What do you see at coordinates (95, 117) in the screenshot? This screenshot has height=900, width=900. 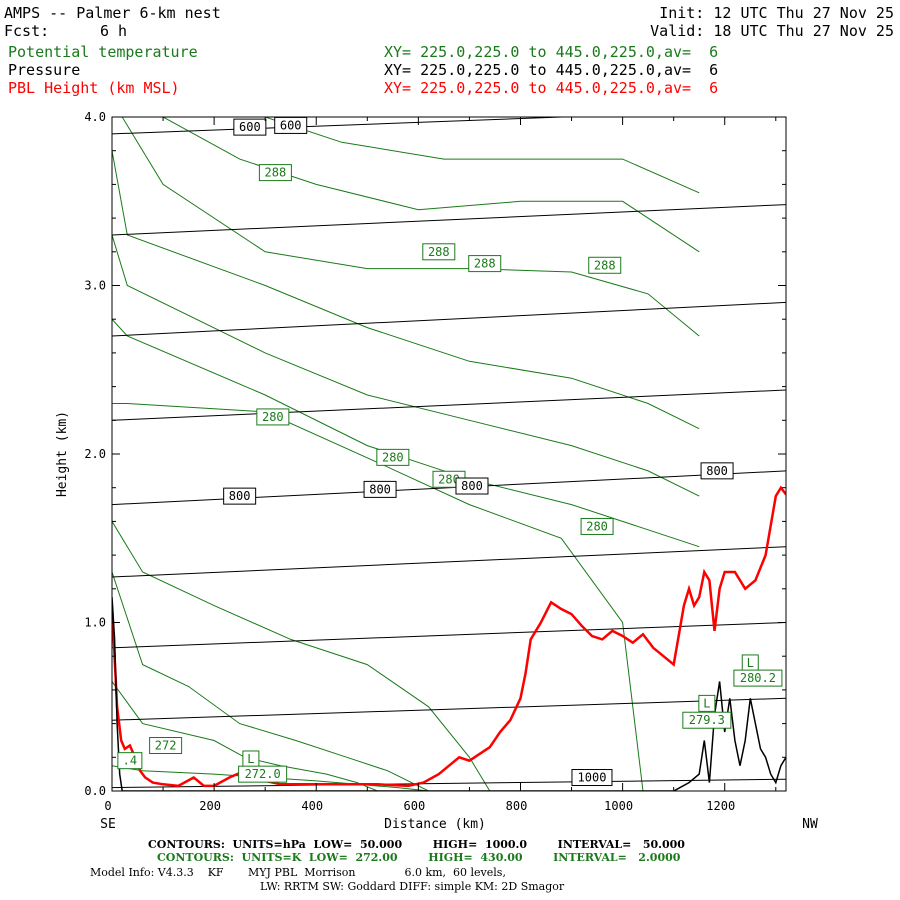 I see `y-tick-label: 4.0` at bounding box center [95, 117].